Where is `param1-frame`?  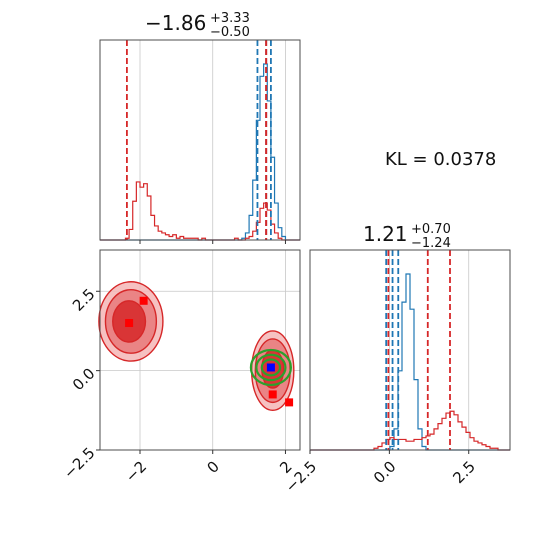
param1-frame is located at coordinates (200, 140).